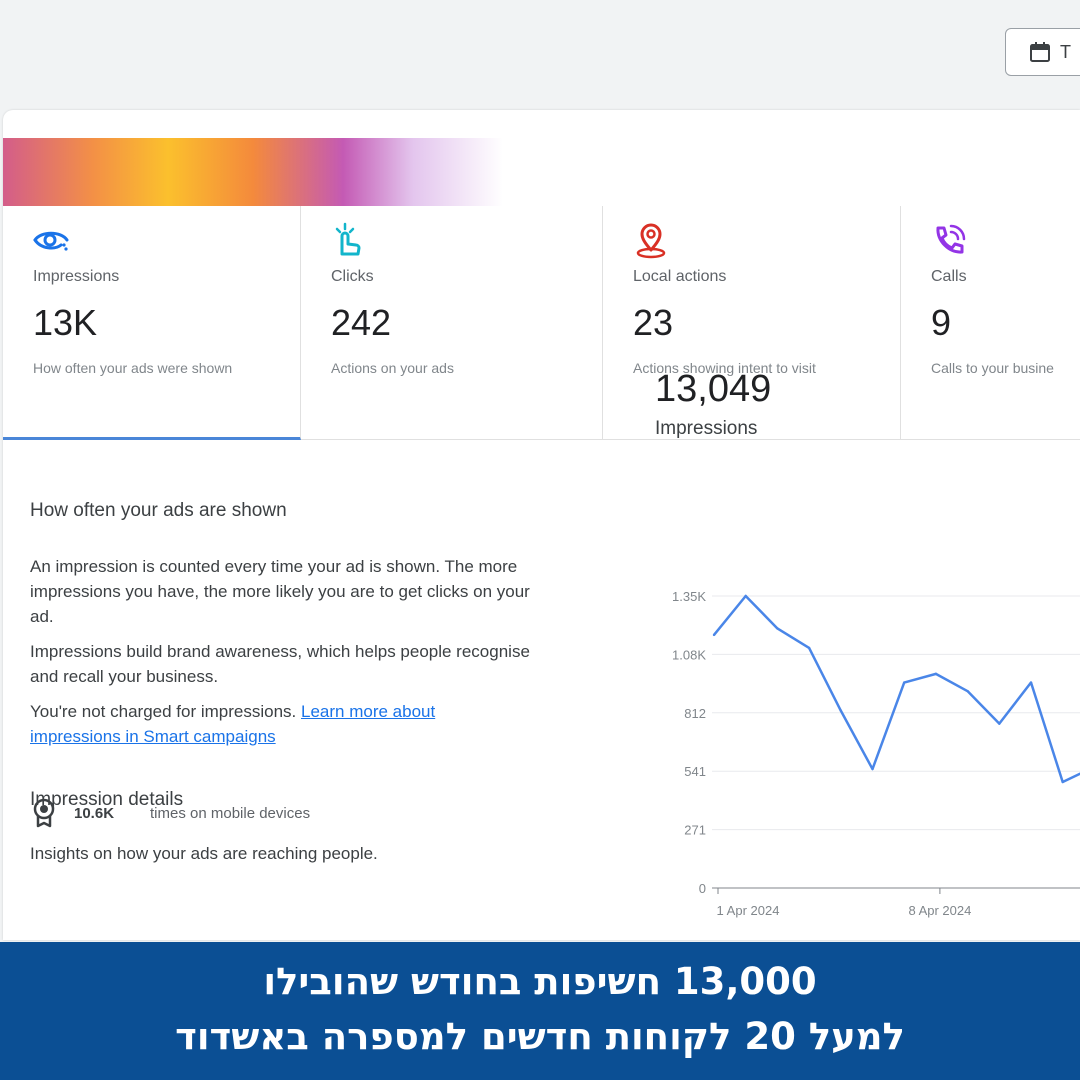 The image size is (1080, 1080). What do you see at coordinates (65, 322) in the screenshot?
I see `metric-value: 13K` at bounding box center [65, 322].